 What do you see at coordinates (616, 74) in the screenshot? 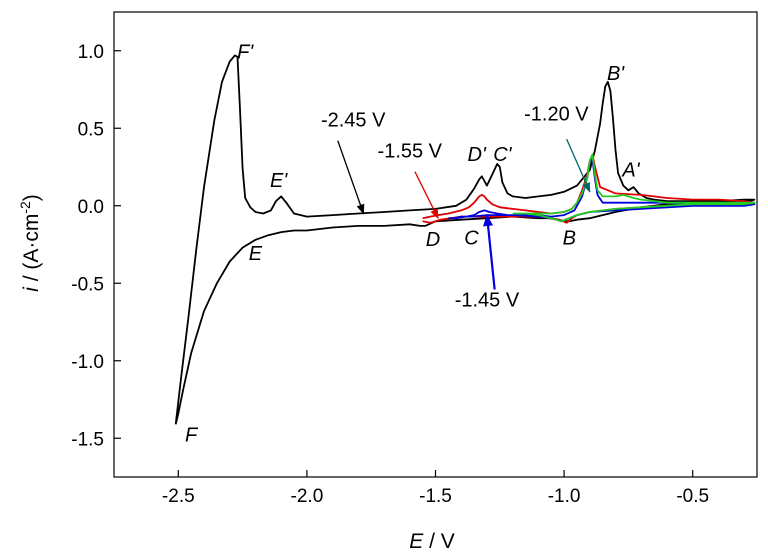
I see `peak-label-4: B'` at bounding box center [616, 74].